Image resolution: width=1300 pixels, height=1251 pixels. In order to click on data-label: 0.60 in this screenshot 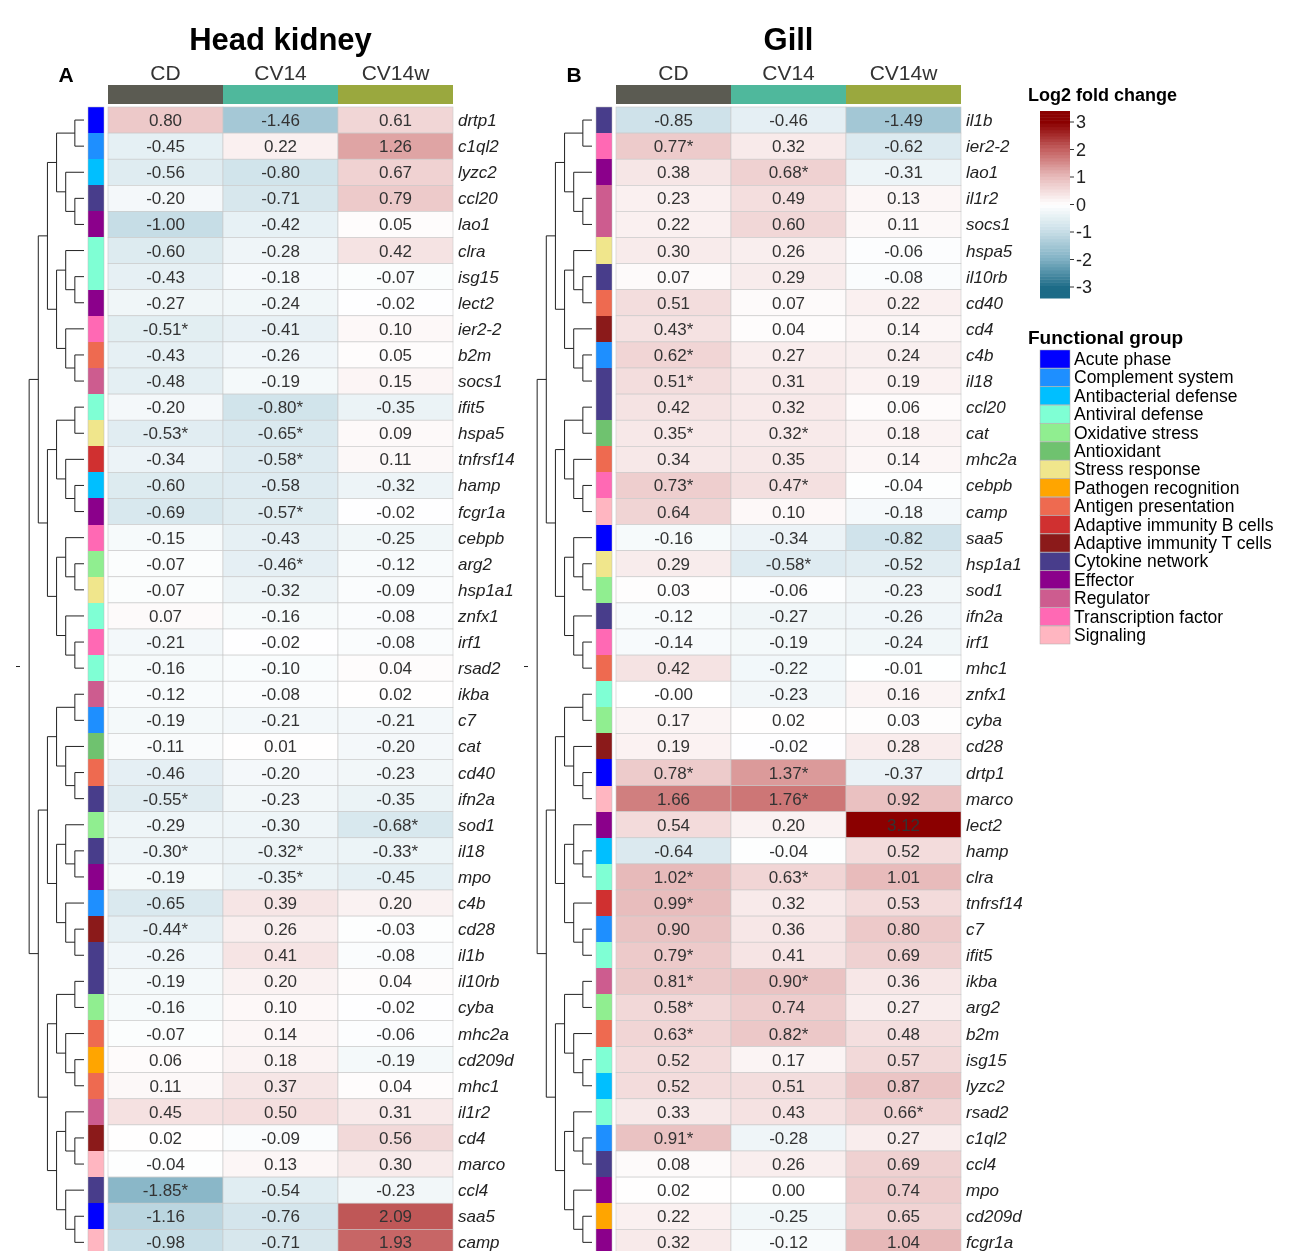, I will do `click(788, 225)`.